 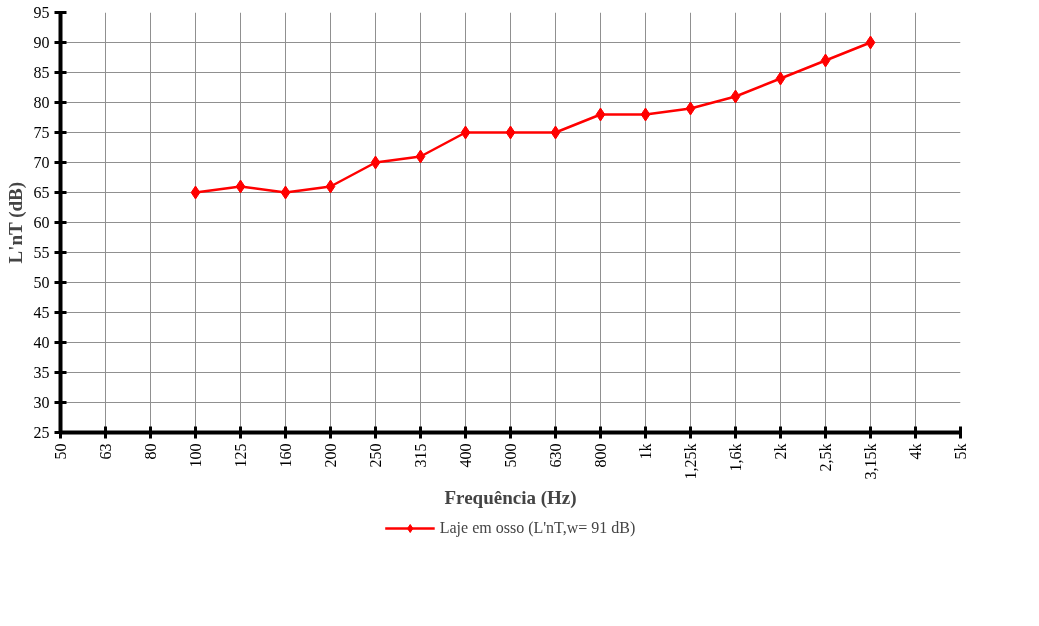 I want to click on x-tick-label: 100, so click(x=195, y=455).